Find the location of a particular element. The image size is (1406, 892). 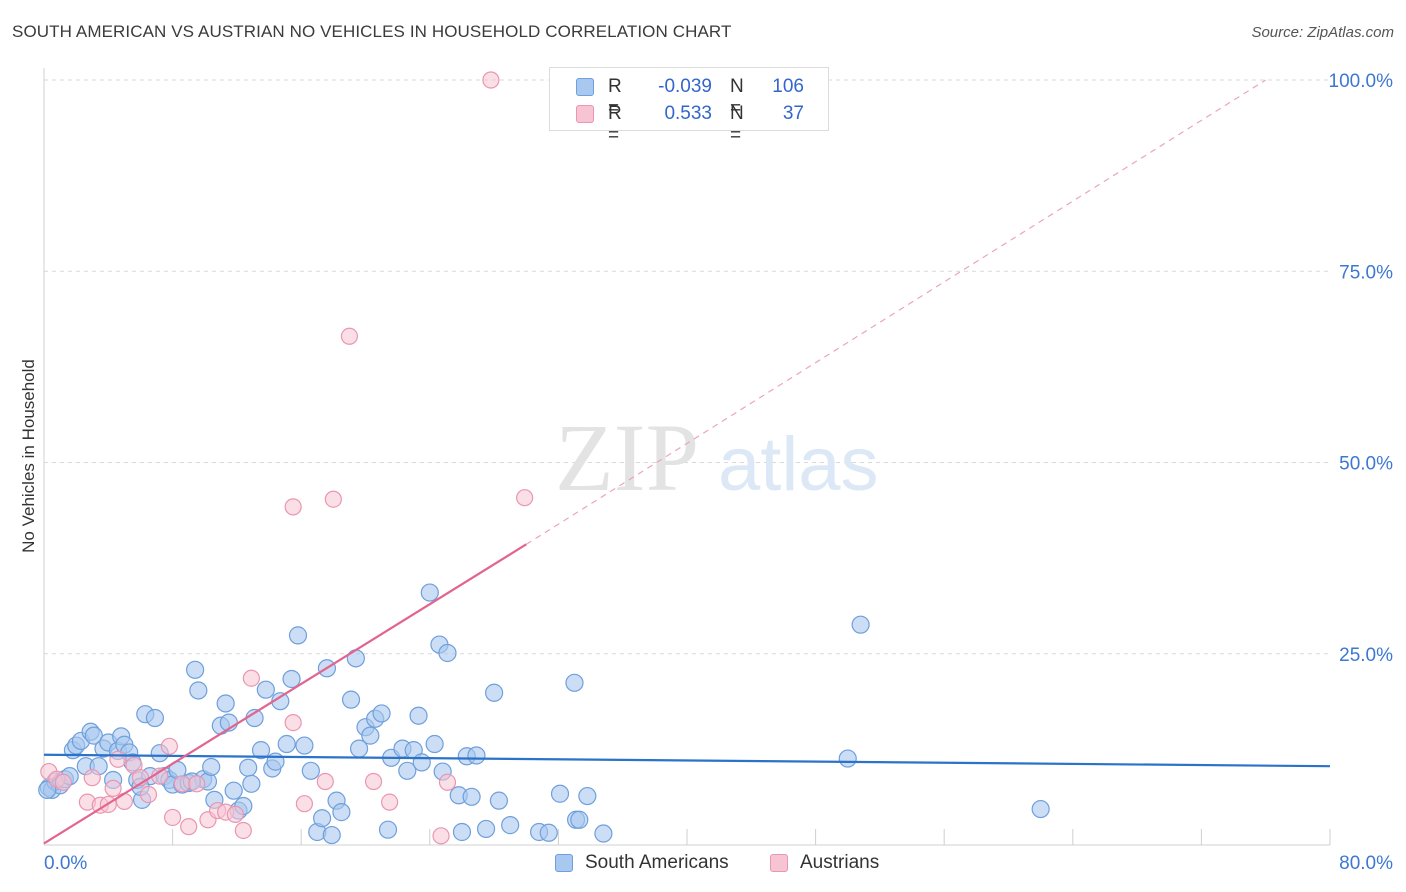

x-tick-label: 0.0% is located at coordinates (65, 863).